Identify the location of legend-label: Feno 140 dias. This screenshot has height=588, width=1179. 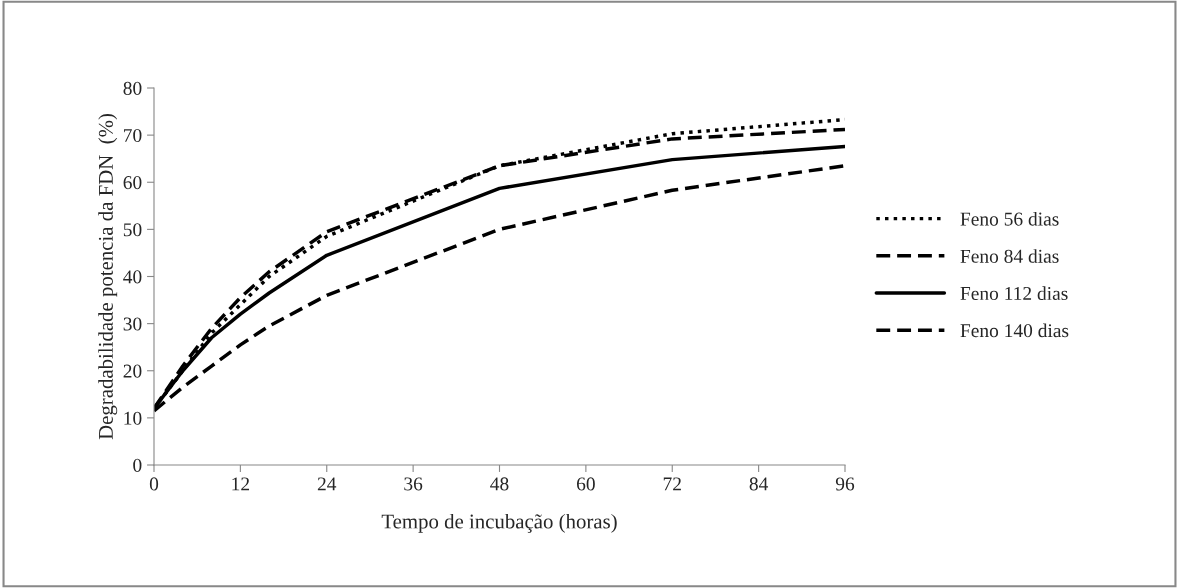
(1014, 330).